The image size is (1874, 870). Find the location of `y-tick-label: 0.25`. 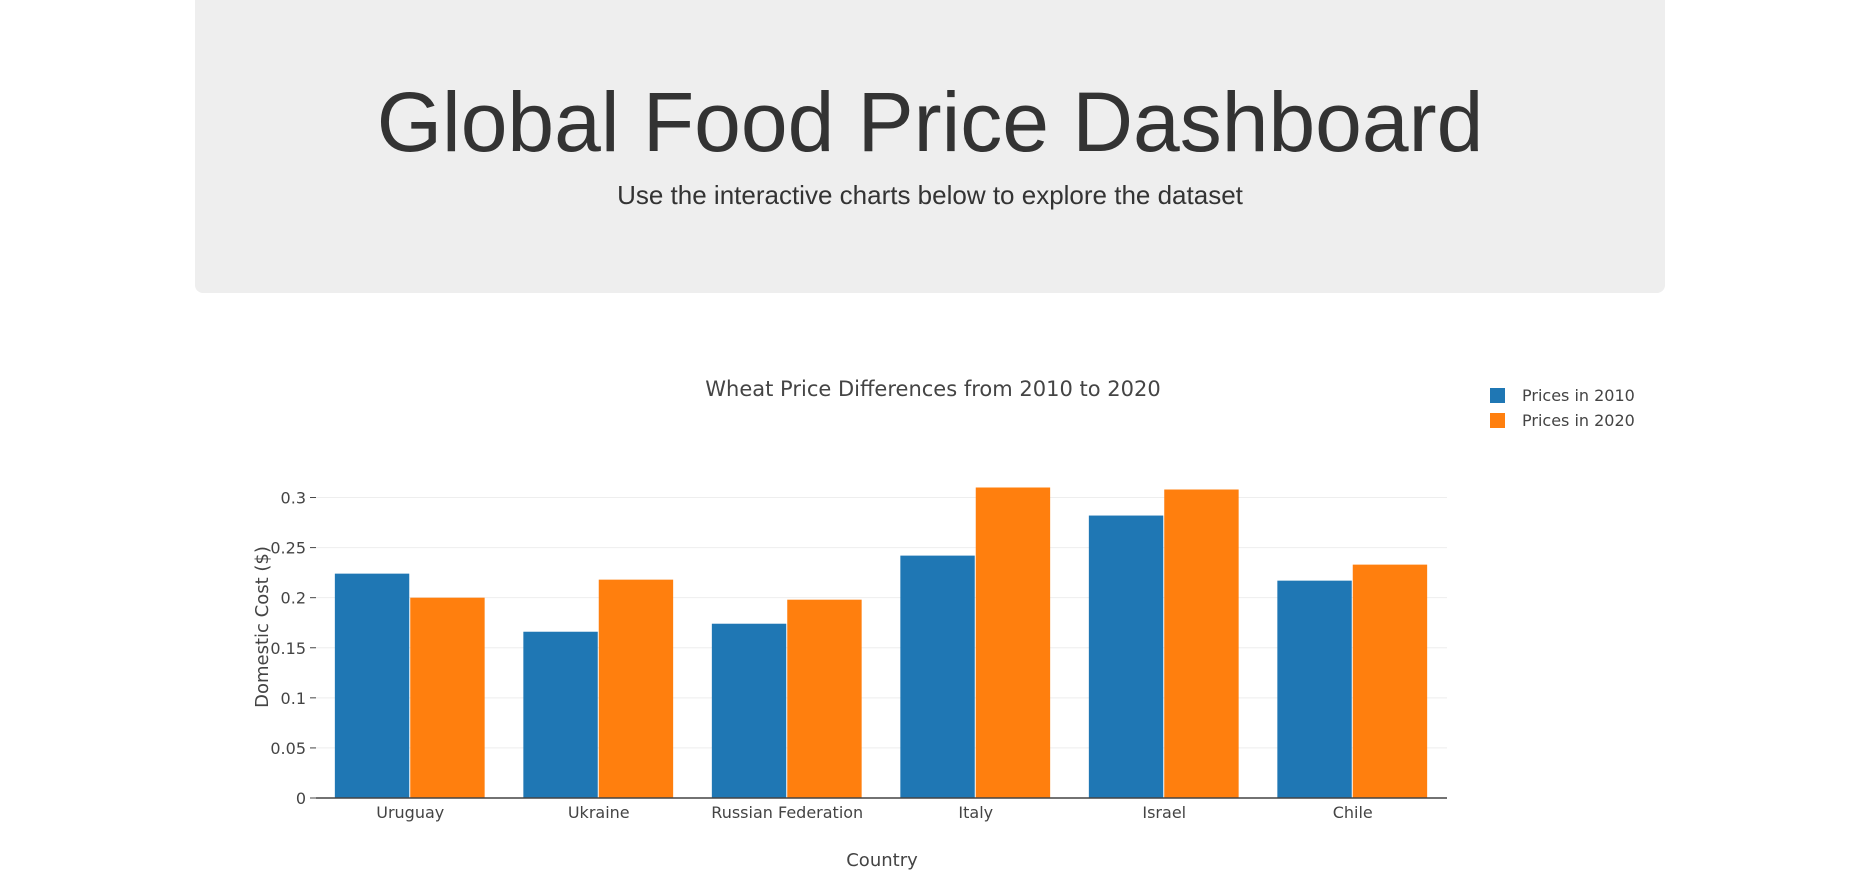

y-tick-label: 0.25 is located at coordinates (288, 548).